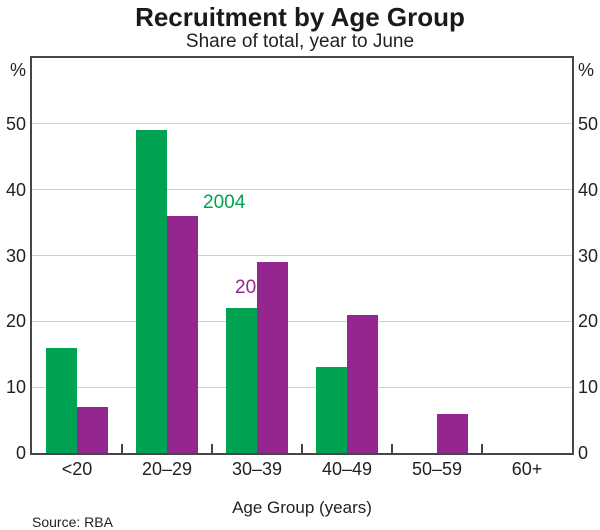  I want to click on x-label-40–49: 40–49, so click(347, 469).